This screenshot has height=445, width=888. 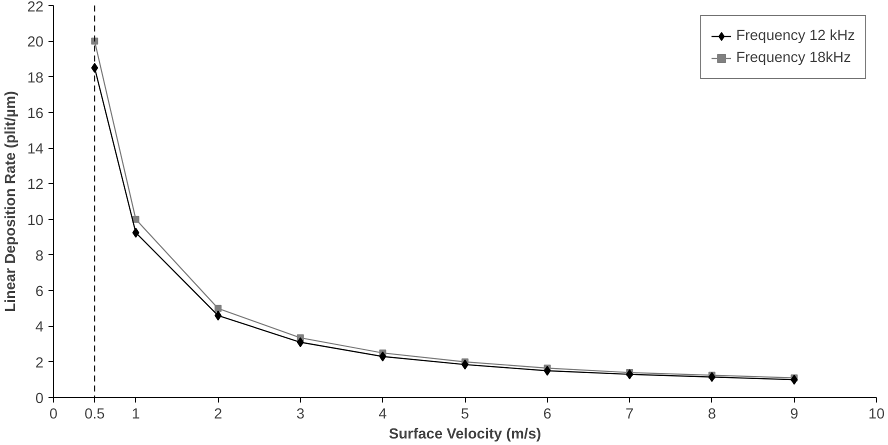 I want to click on x-tick-label: 2, so click(x=218, y=414).